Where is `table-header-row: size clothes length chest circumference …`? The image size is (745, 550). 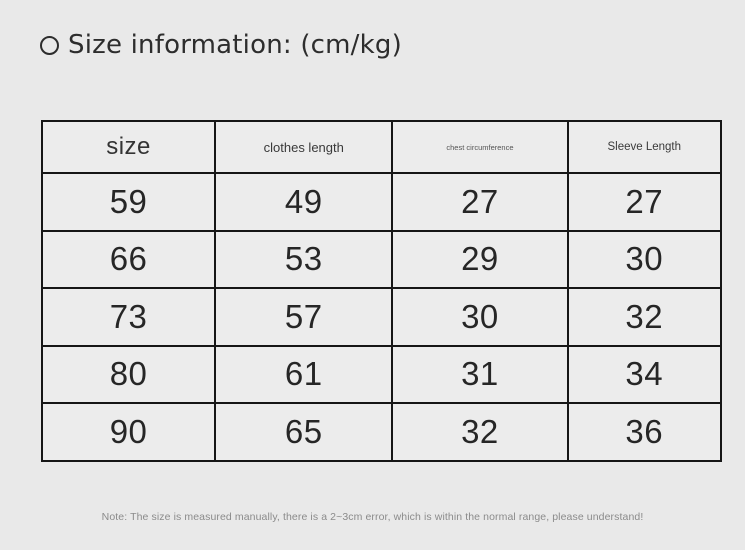
table-header-row: size clothes length chest circumference … is located at coordinates (381, 147).